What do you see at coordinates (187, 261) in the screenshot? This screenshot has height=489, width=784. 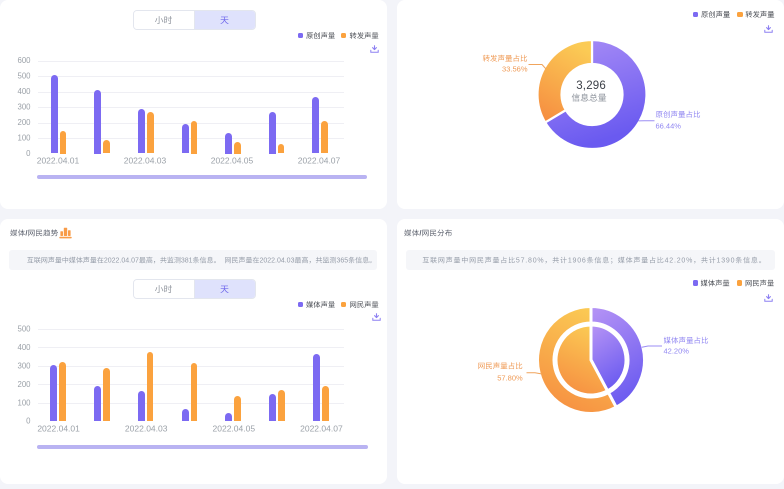 I see `svg-text: 381` at bounding box center [187, 261].